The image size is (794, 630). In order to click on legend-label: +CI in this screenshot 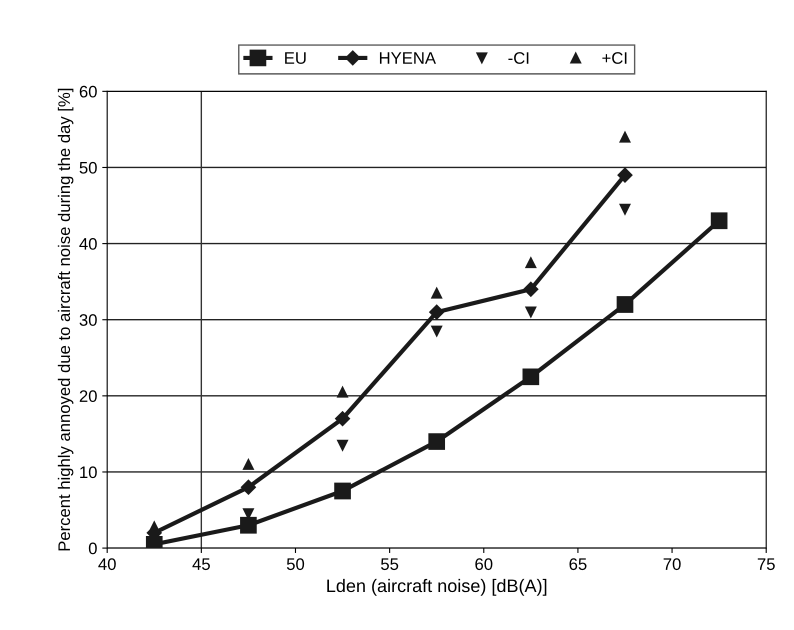, I will do `click(614, 58)`.